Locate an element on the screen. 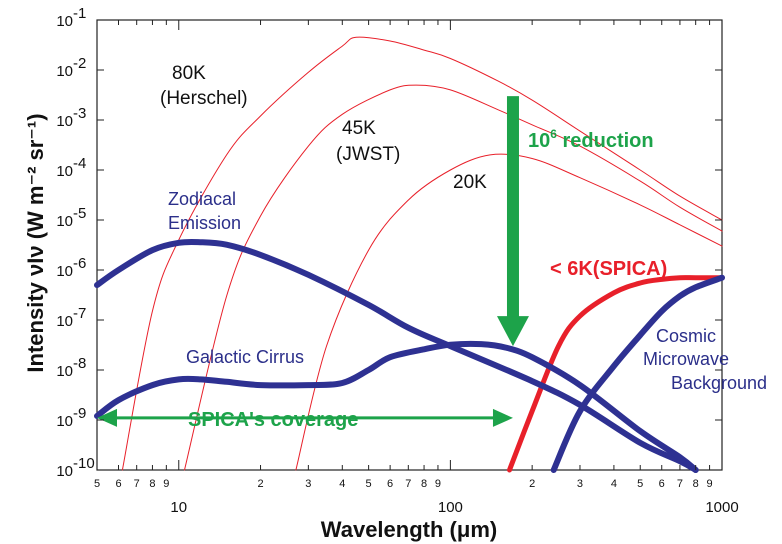  y-tick-exponent: -10 is located at coordinates (84, 463).